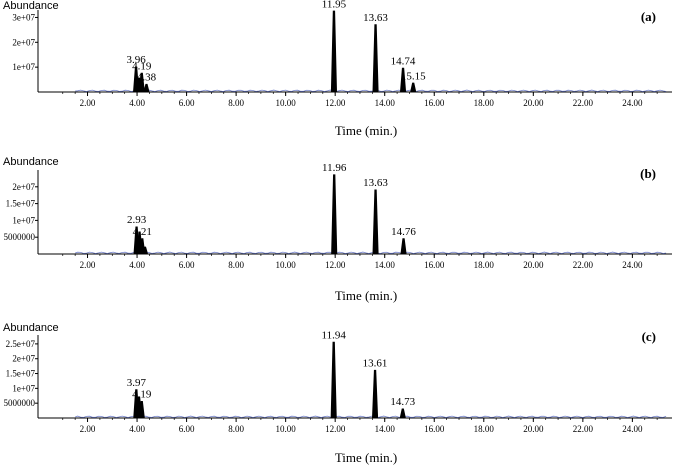 The width and height of the screenshot is (685, 465). I want to click on panel-label: (c), so click(649, 336).